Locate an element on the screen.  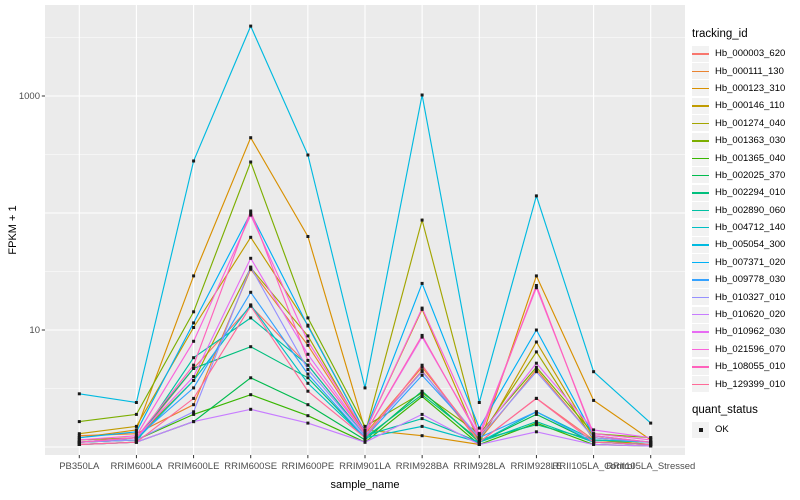
legend-item-label: Hb_001363_030 is located at coordinates (750, 141).